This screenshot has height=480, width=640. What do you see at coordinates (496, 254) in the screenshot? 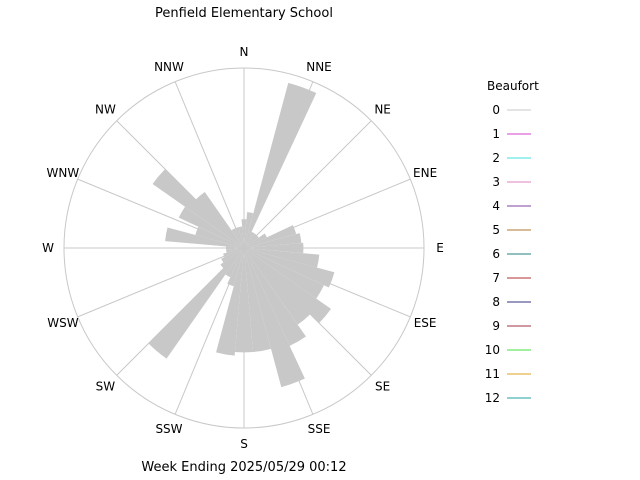
I see `legend-label-6: 6` at bounding box center [496, 254].